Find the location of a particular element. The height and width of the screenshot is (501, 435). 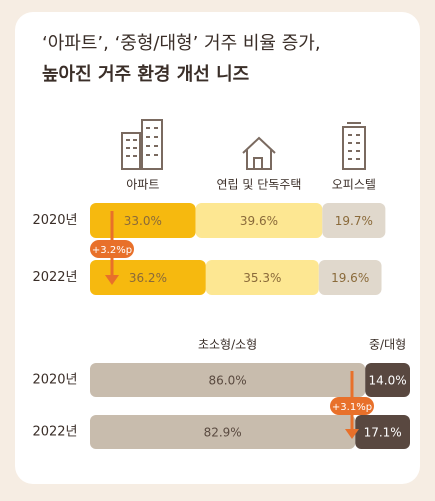

value-label: 19.7% is located at coordinates (354, 221).